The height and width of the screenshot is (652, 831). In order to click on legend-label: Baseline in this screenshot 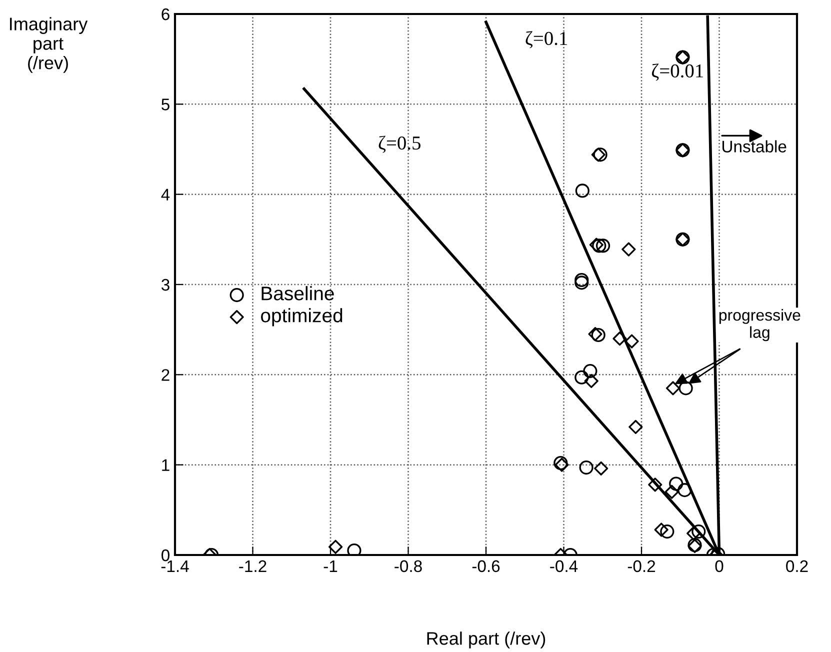, I will do `click(298, 293)`.